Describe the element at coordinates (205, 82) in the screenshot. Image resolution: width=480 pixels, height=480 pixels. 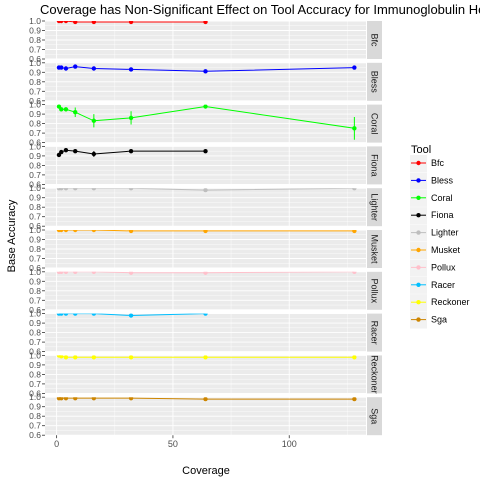
I see `facet-panel-bless: 0.60.70.80.91.0 Bless` at that location.